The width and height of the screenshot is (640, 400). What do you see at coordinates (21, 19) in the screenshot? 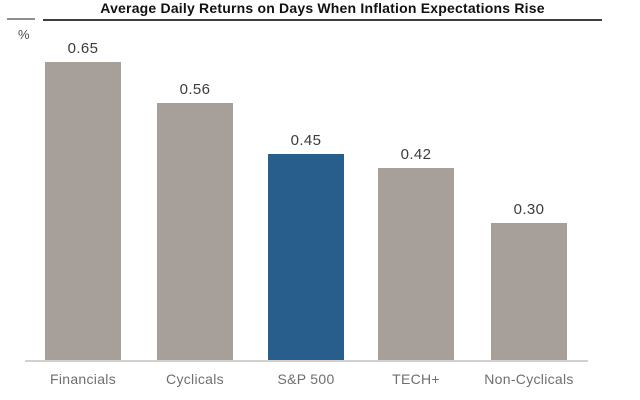
I see `unit-axis-rule` at bounding box center [21, 19].